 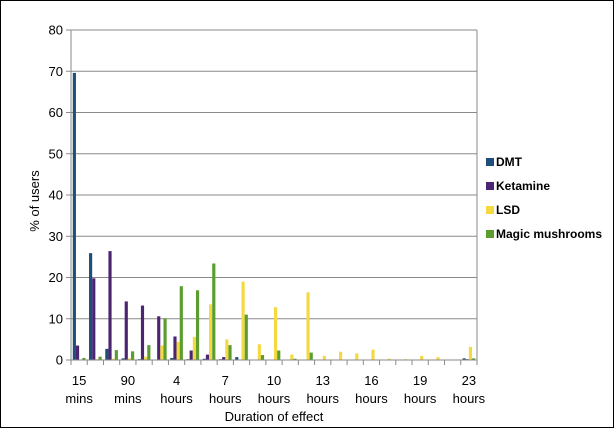 I want to click on y-tick-label: 80, so click(x=56, y=30).